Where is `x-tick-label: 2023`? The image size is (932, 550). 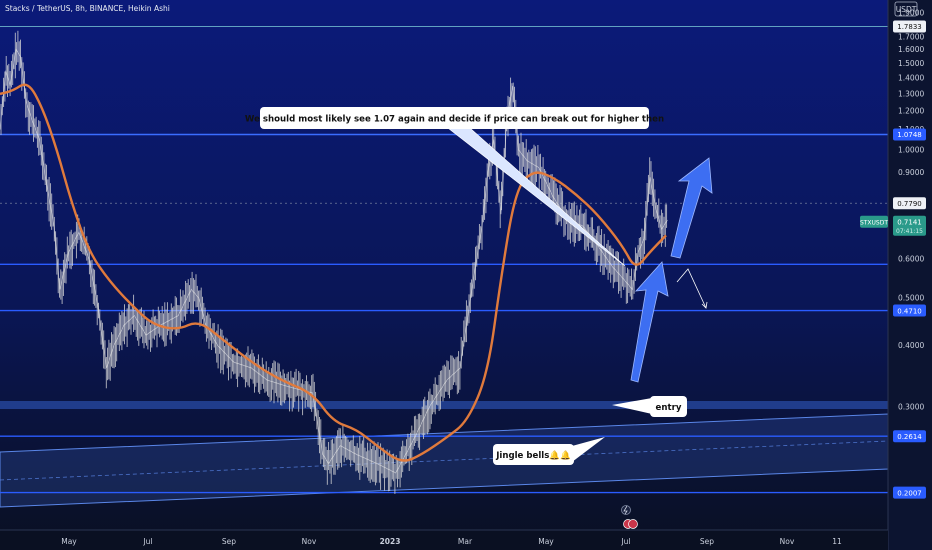 x-tick-label: 2023 is located at coordinates (390, 541).